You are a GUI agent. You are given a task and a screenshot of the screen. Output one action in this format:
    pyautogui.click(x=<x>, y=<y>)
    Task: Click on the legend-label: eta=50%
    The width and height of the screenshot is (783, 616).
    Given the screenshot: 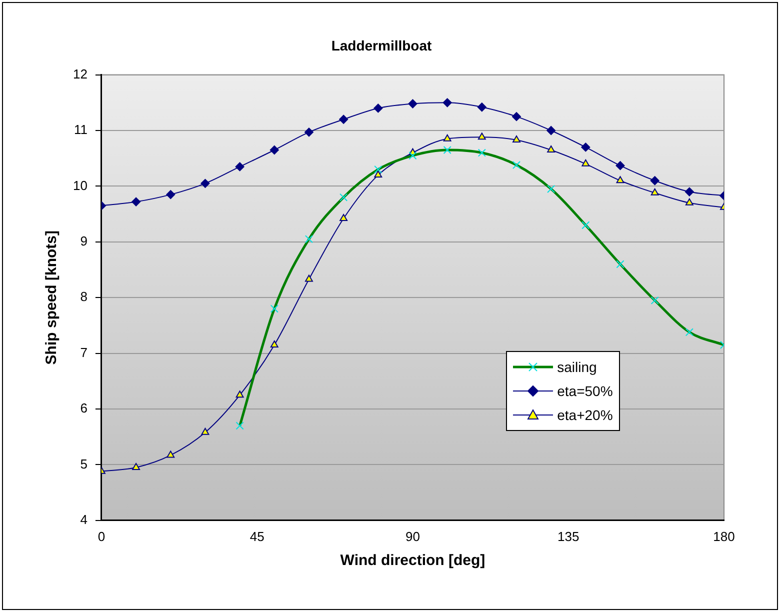 What is the action you would take?
    pyautogui.click(x=585, y=391)
    